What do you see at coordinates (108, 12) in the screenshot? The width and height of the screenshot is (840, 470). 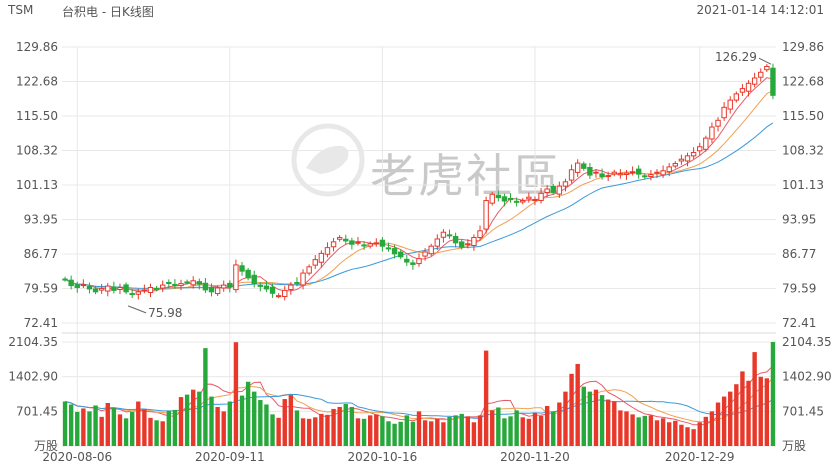 I see `chart-title: 台积电 - 日K线图` at bounding box center [108, 12].